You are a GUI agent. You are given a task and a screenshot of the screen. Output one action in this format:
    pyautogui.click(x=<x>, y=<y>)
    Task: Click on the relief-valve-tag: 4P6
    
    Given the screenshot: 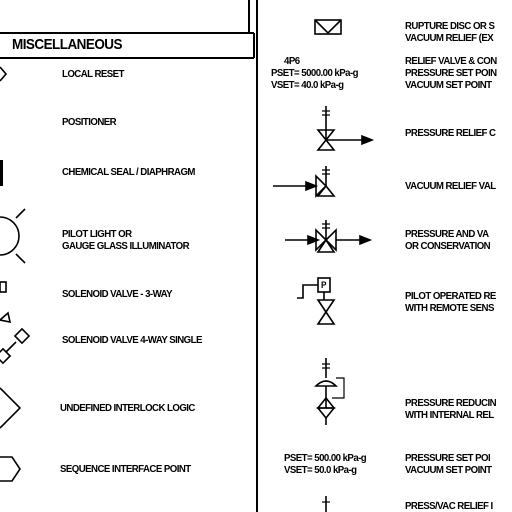 What is the action you would take?
    pyautogui.click(x=292, y=61)
    